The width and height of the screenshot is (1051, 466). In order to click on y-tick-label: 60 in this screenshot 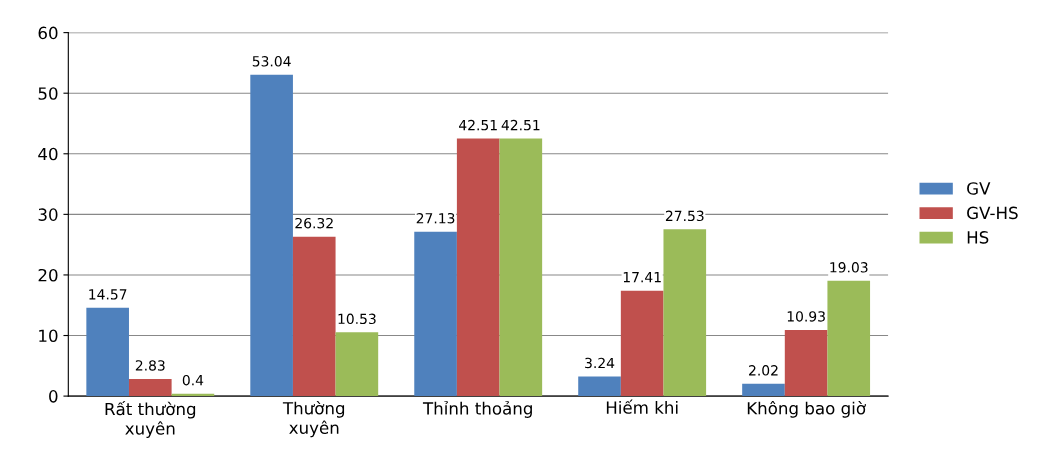, I will do `click(48, 33)`.